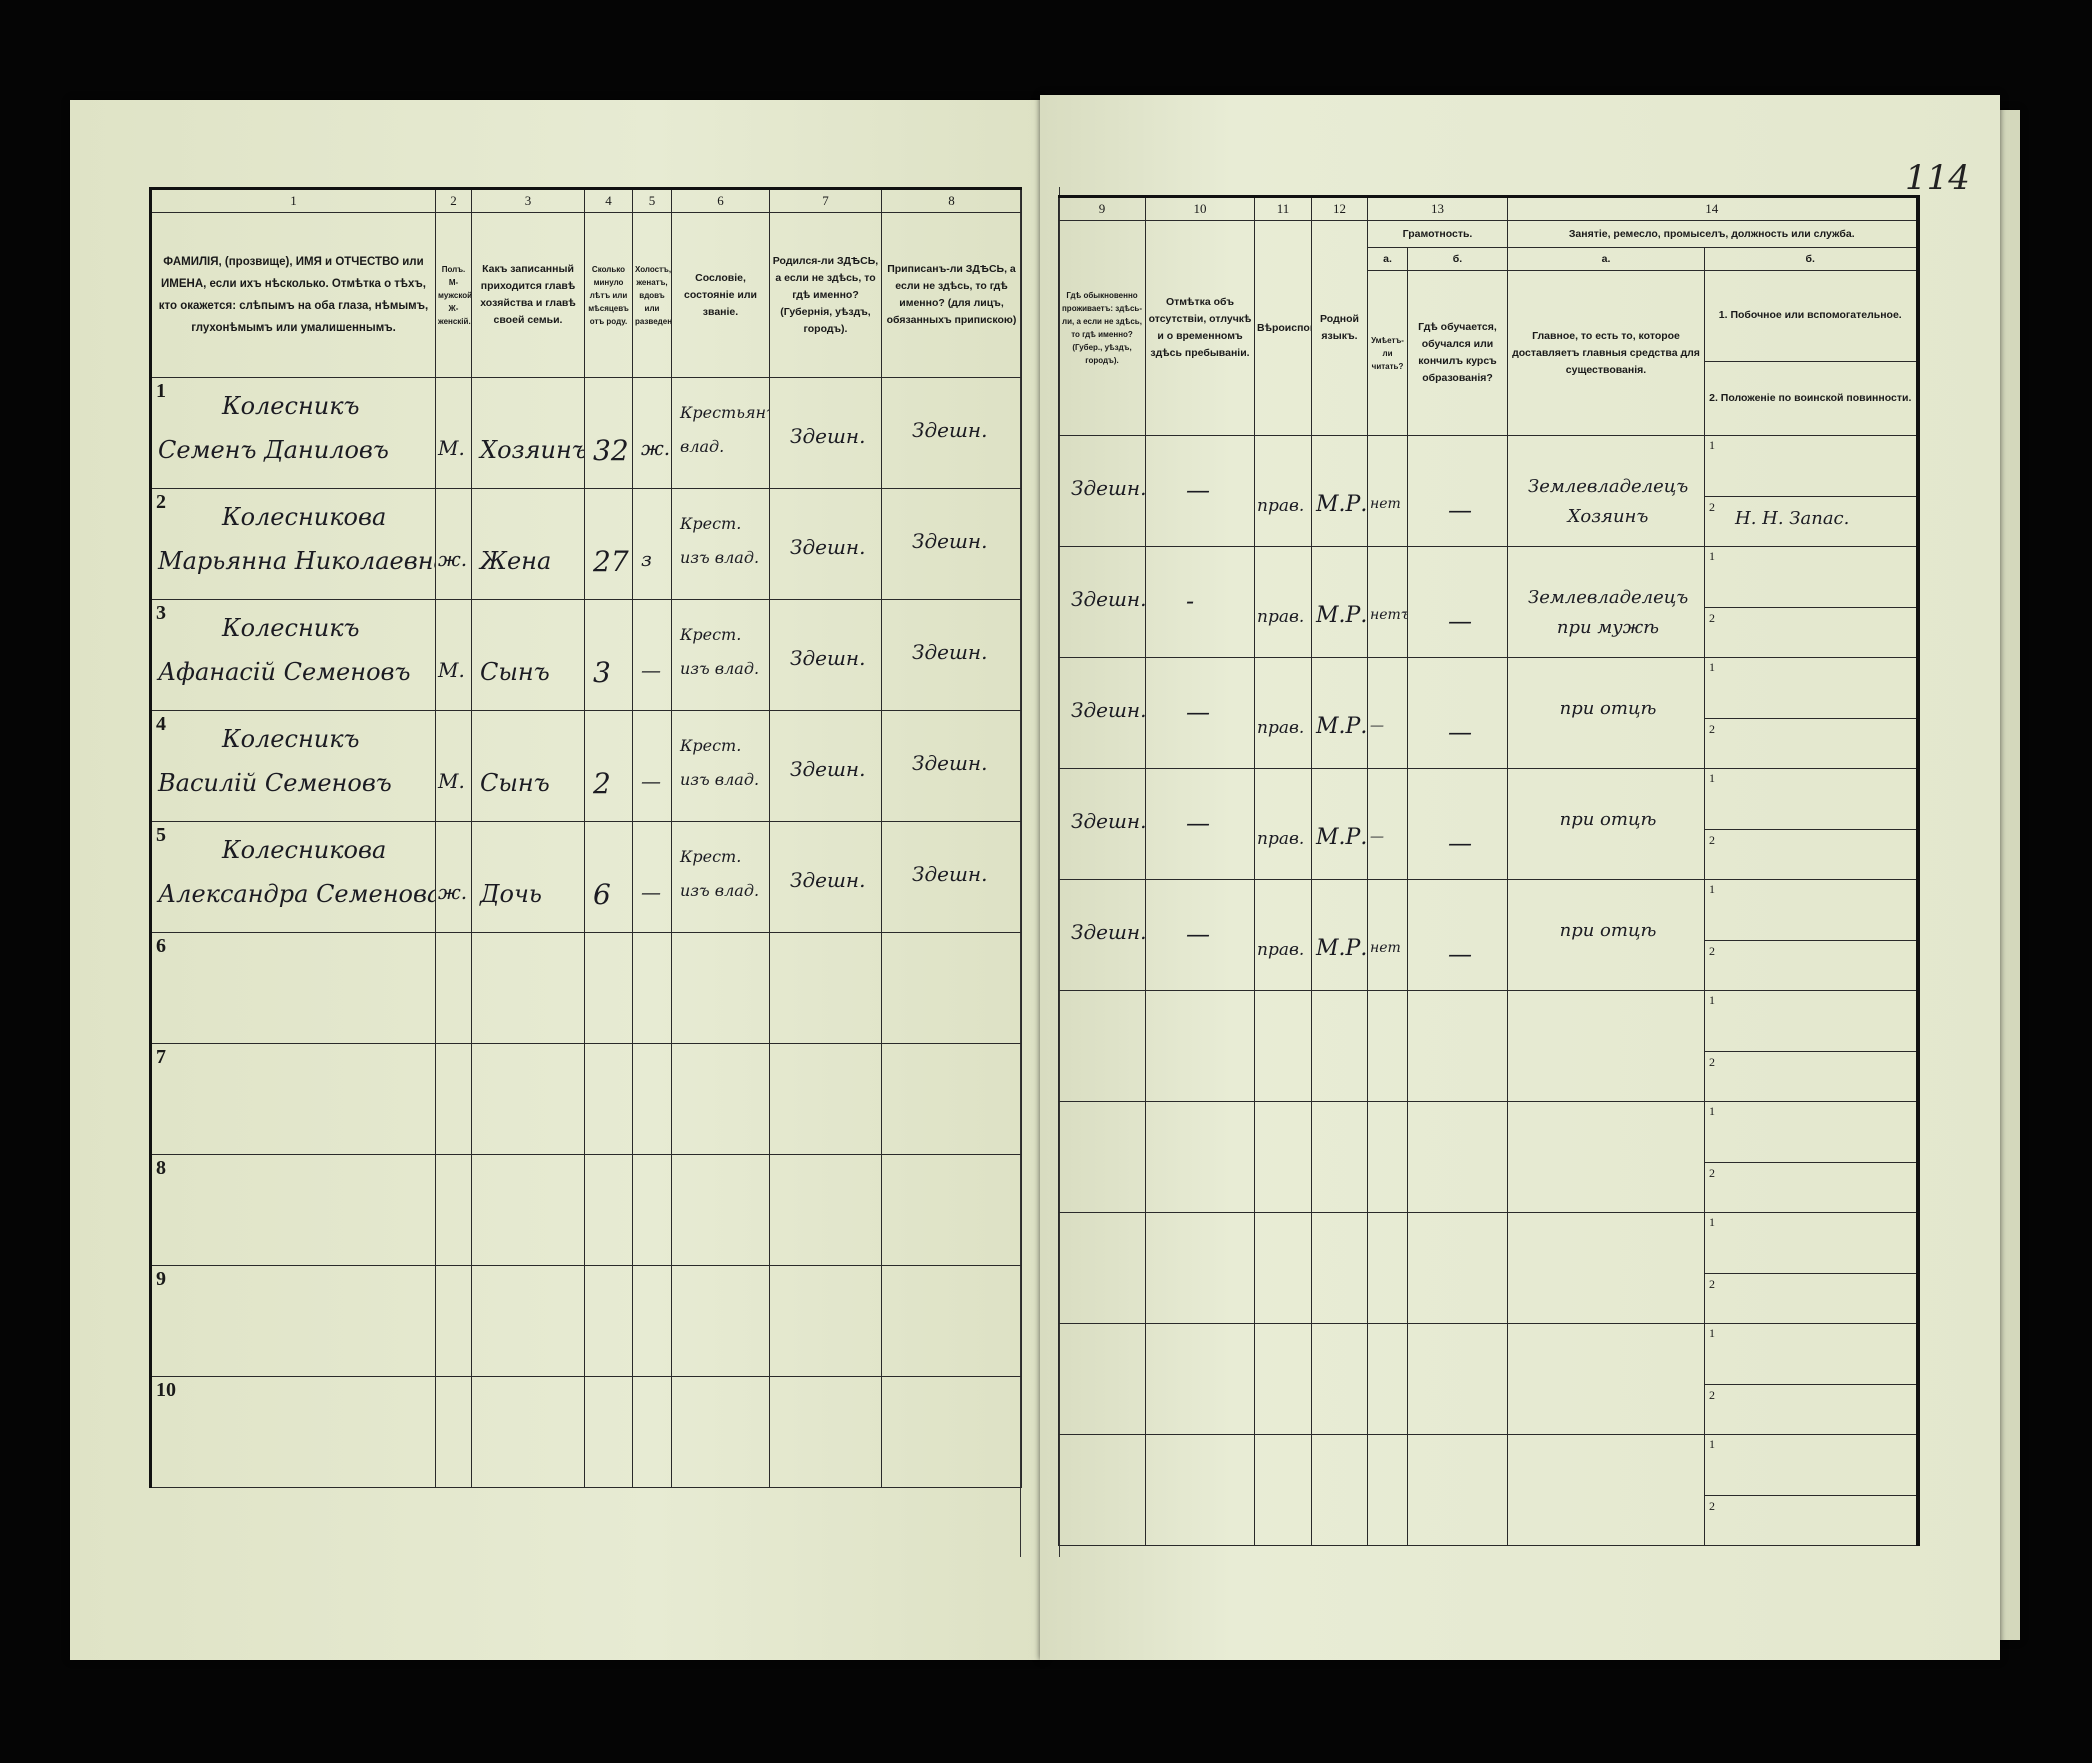 Image resolution: width=2092 pixels, height=1763 pixels. I want to click on colnum-2: 2, so click(453, 200).